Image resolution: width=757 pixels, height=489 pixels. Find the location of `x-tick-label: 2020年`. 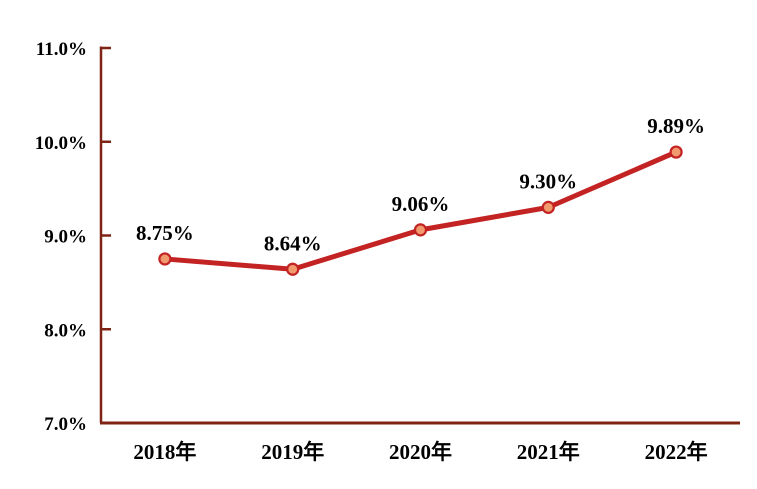

x-tick-label: 2020年 is located at coordinates (420, 452).